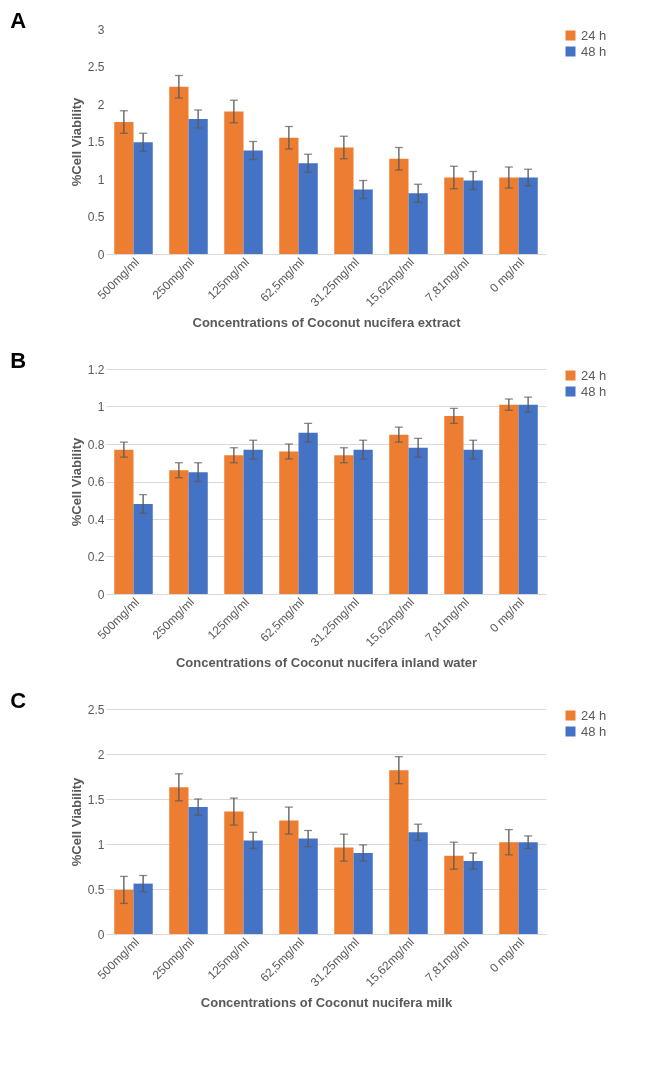  Describe the element at coordinates (18, 20) in the screenshot. I see `chart-title: A` at that location.